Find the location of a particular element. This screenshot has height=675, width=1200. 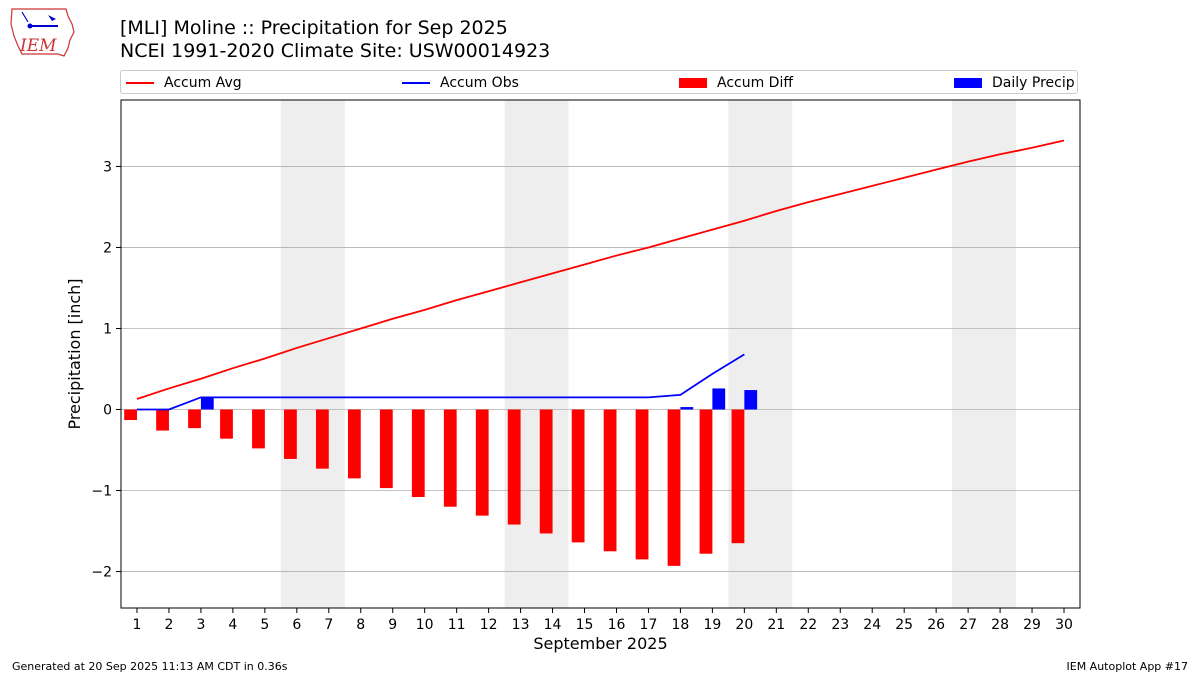

y-tick-label-5: 3 is located at coordinates (107, 167).